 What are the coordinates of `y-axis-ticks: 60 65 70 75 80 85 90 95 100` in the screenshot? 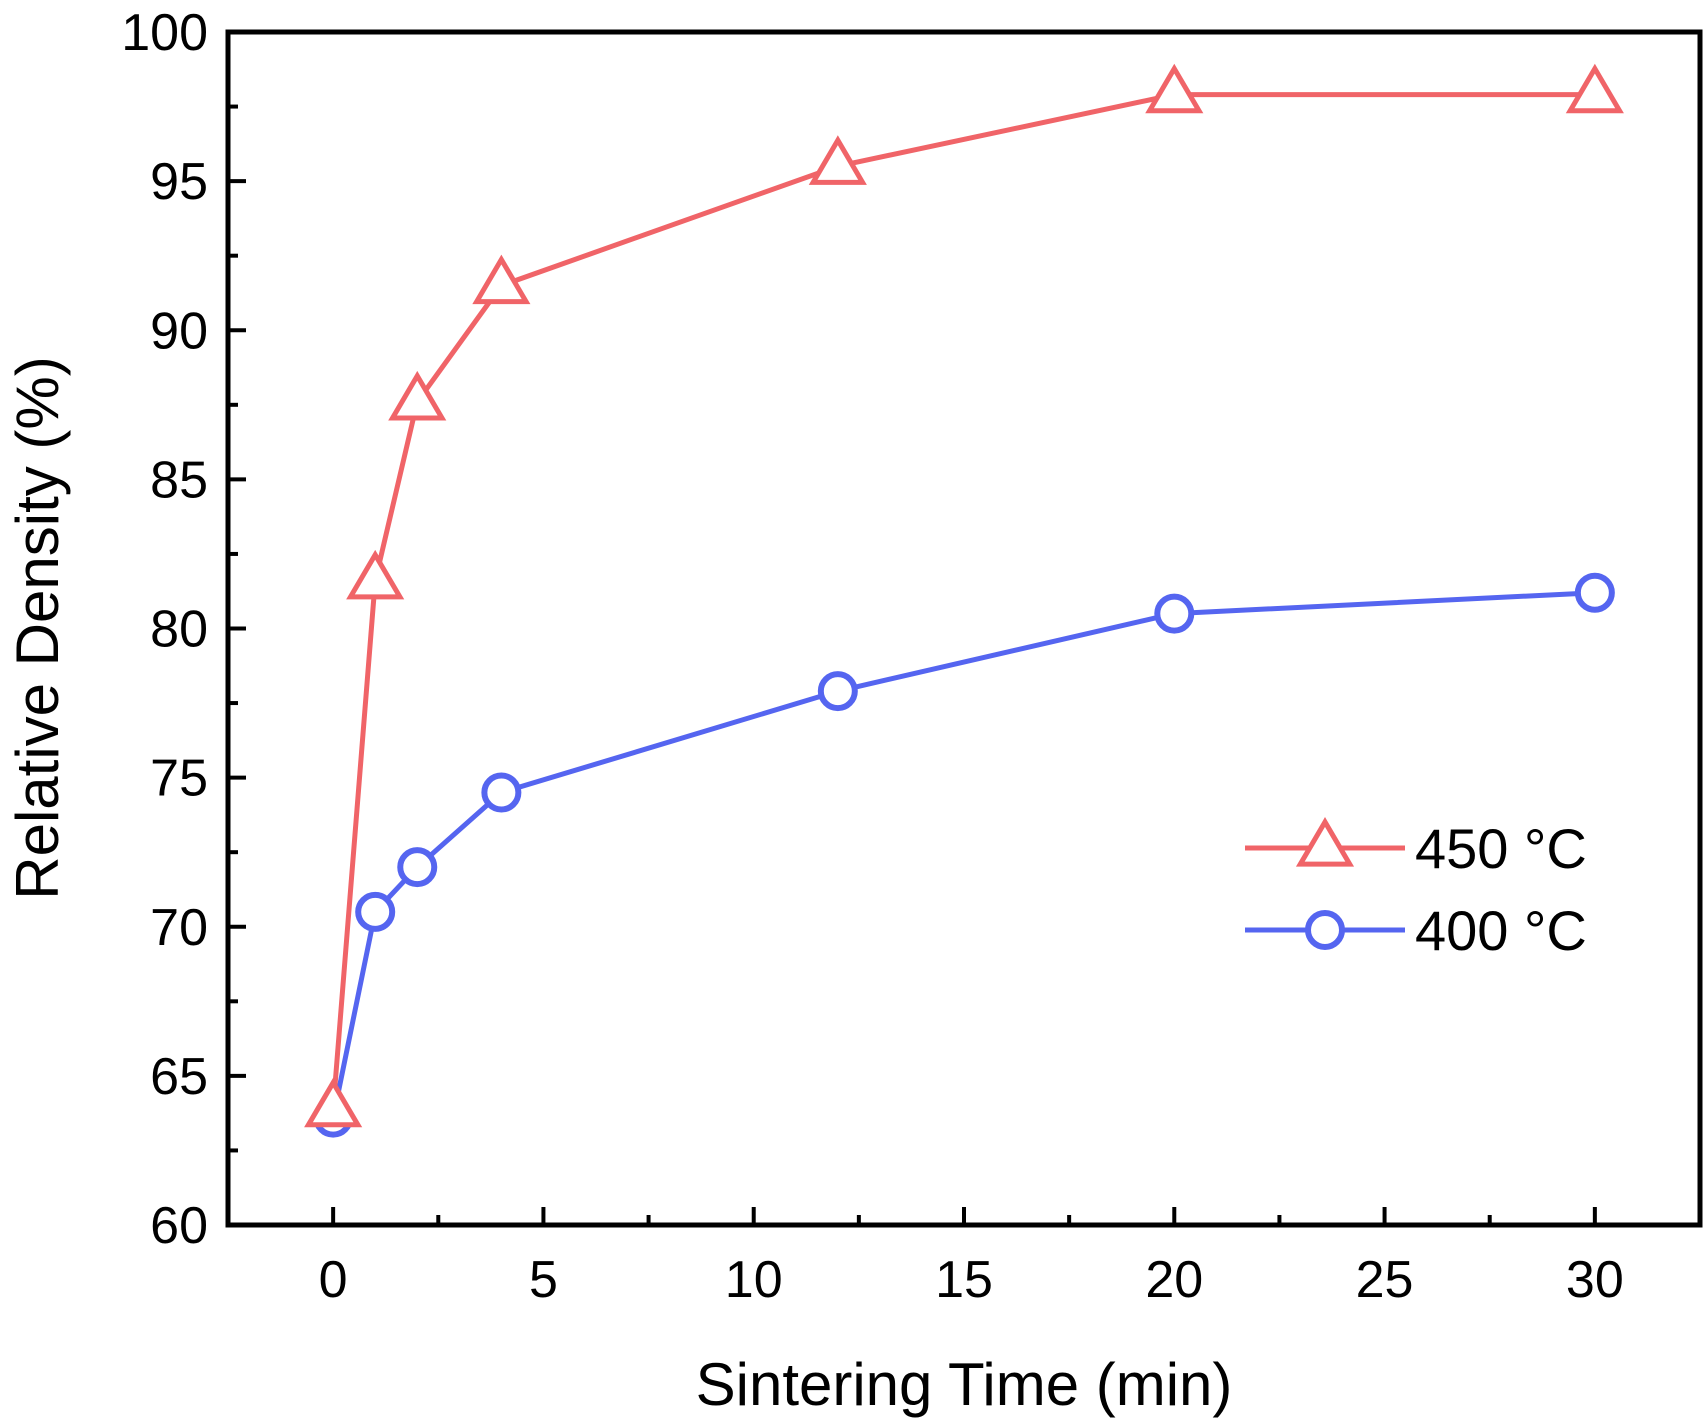 It's located at (183, 629).